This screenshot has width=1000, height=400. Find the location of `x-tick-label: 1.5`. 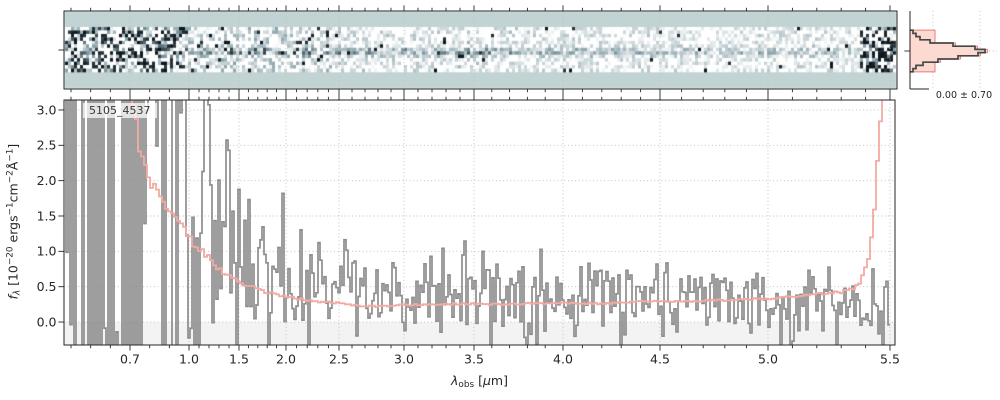

x-tick-label: 1.5 is located at coordinates (239, 359).